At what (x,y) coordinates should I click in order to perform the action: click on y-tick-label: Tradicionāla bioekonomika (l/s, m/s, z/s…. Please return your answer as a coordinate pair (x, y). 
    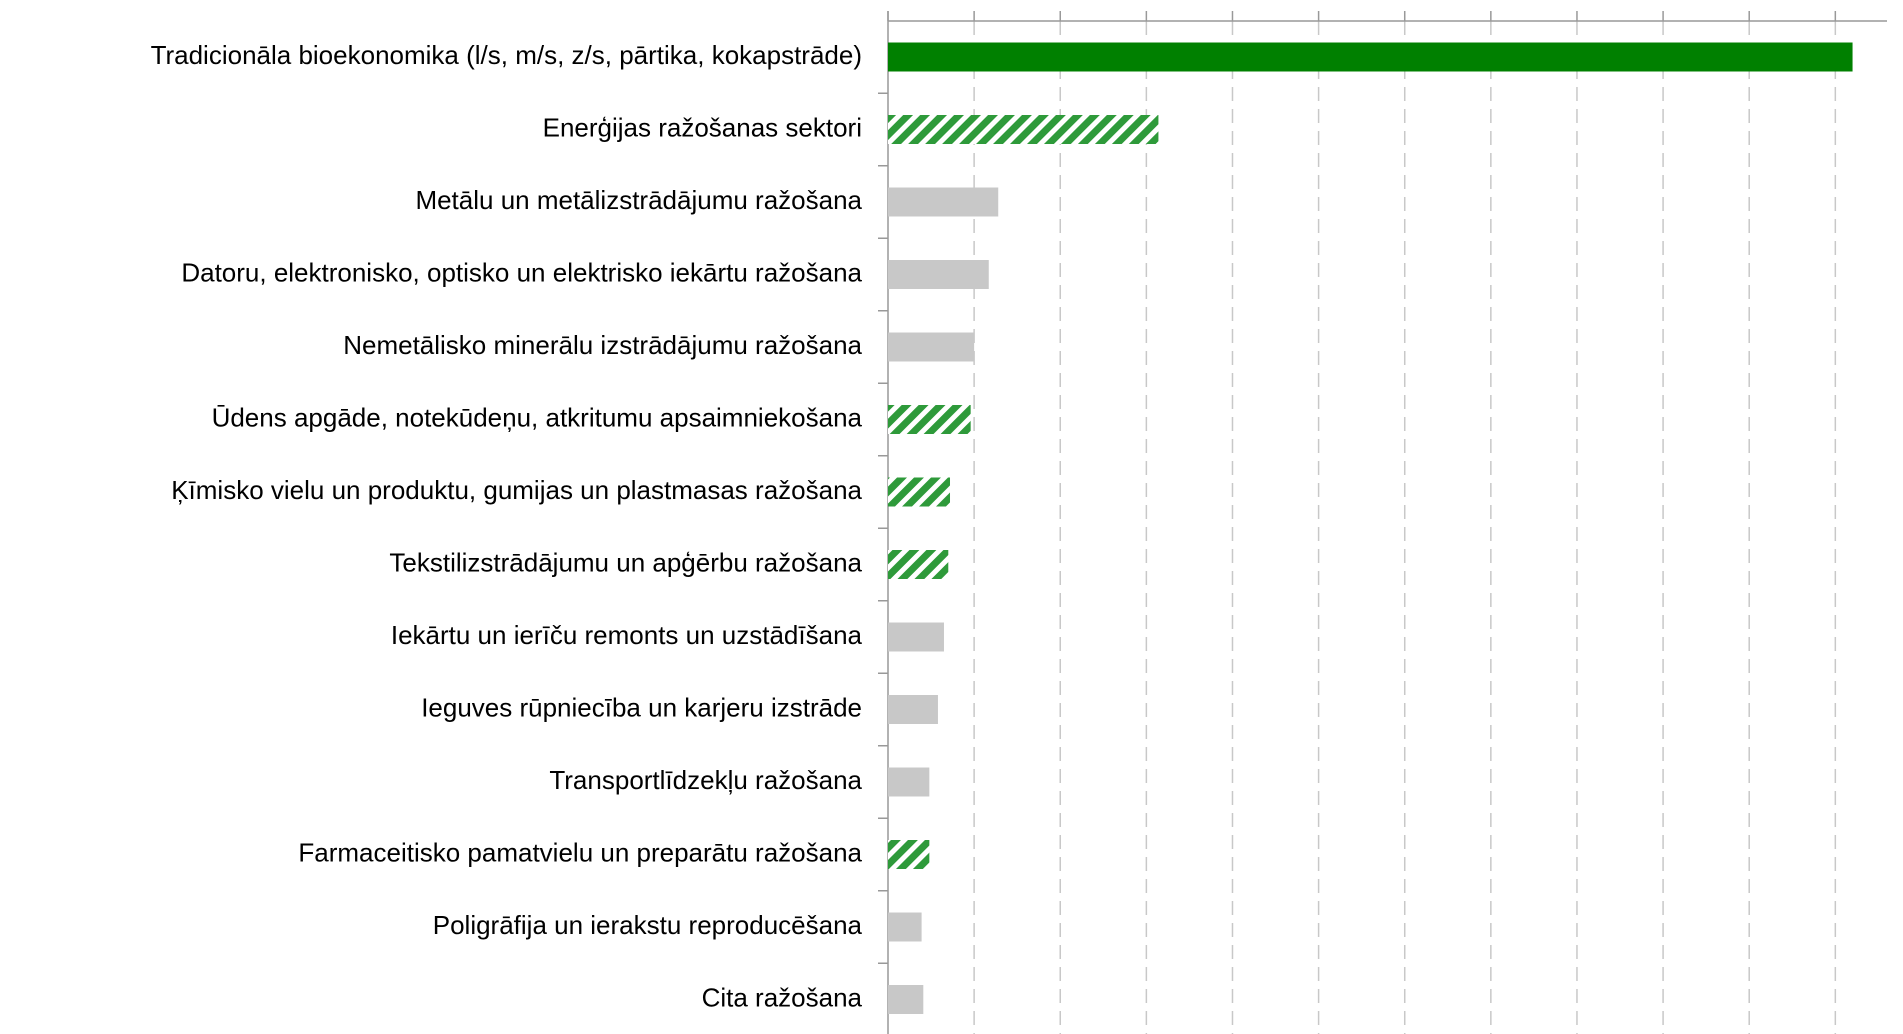
    Looking at the image, I should click on (506, 55).